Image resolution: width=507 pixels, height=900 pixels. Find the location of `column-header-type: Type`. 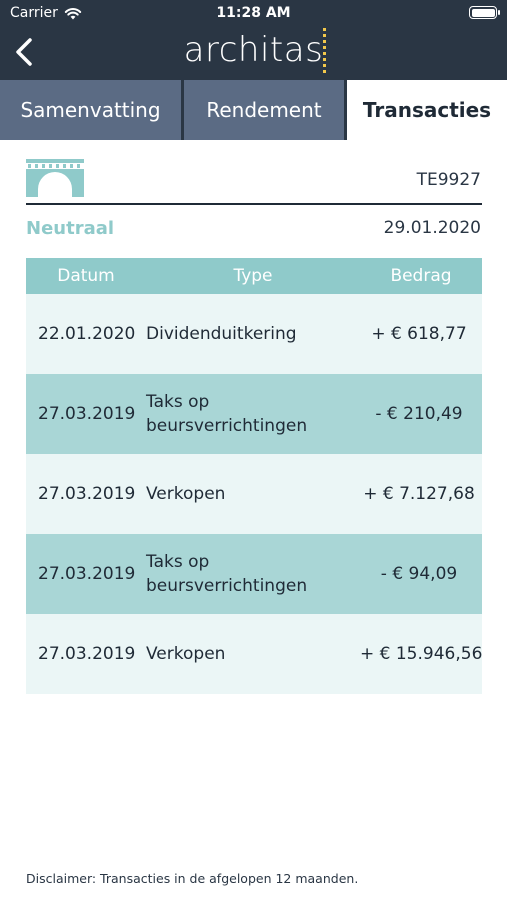

column-header-type: Type is located at coordinates (253, 276).